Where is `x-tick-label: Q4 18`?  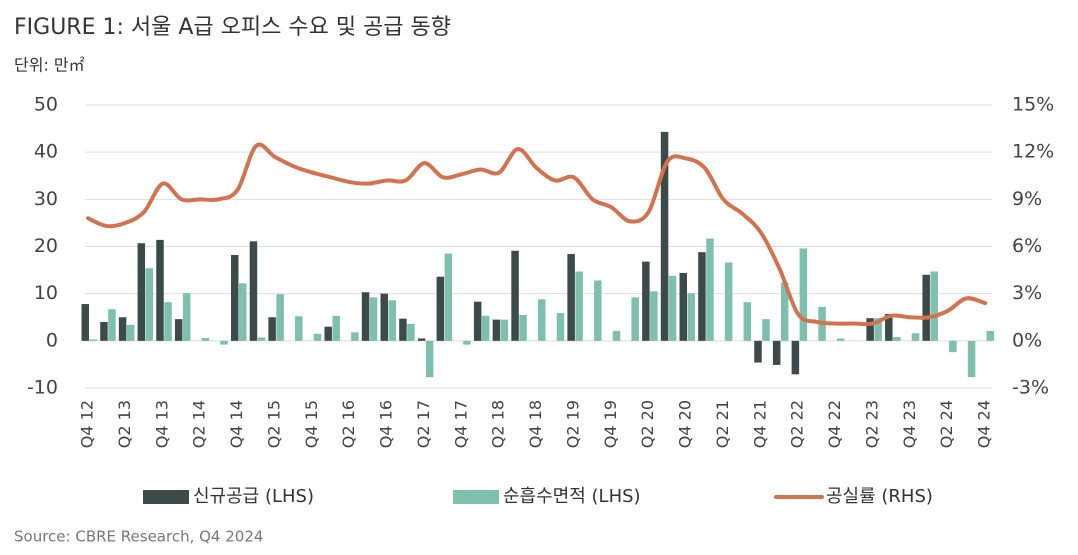
x-tick-label: Q4 18 is located at coordinates (535, 424).